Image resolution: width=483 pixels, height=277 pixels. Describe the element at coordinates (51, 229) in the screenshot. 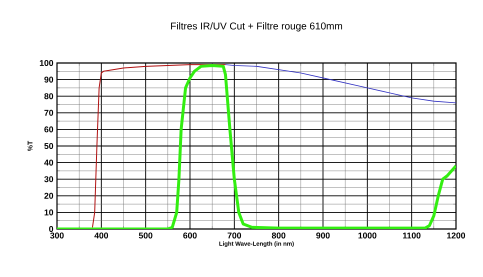

I see `y-tick-label: 0` at that location.